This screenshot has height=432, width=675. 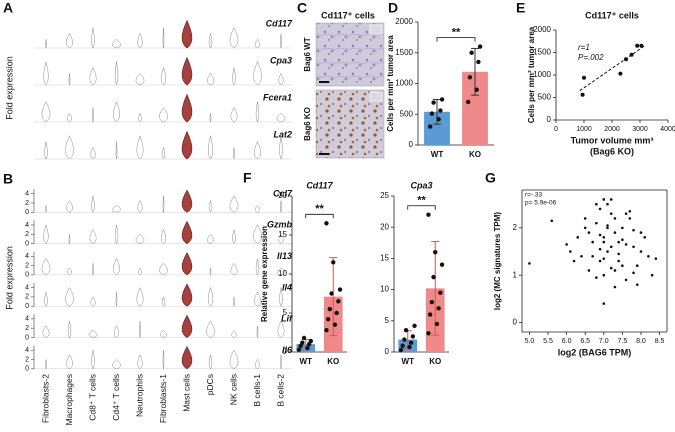 What do you see at coordinates (27, 265) in the screenshot?
I see `y-tick-label: 2` at bounding box center [27, 265].